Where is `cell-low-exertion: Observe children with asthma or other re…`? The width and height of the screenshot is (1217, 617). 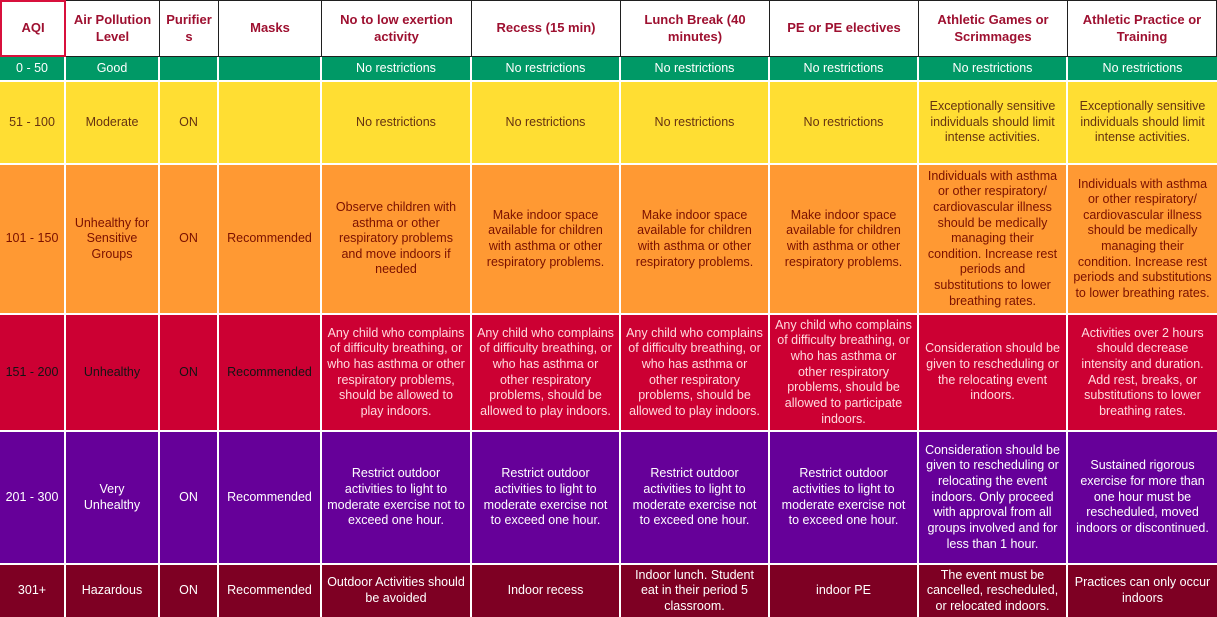
cell-low-exertion: Observe children with asthma or other re… is located at coordinates (397, 240).